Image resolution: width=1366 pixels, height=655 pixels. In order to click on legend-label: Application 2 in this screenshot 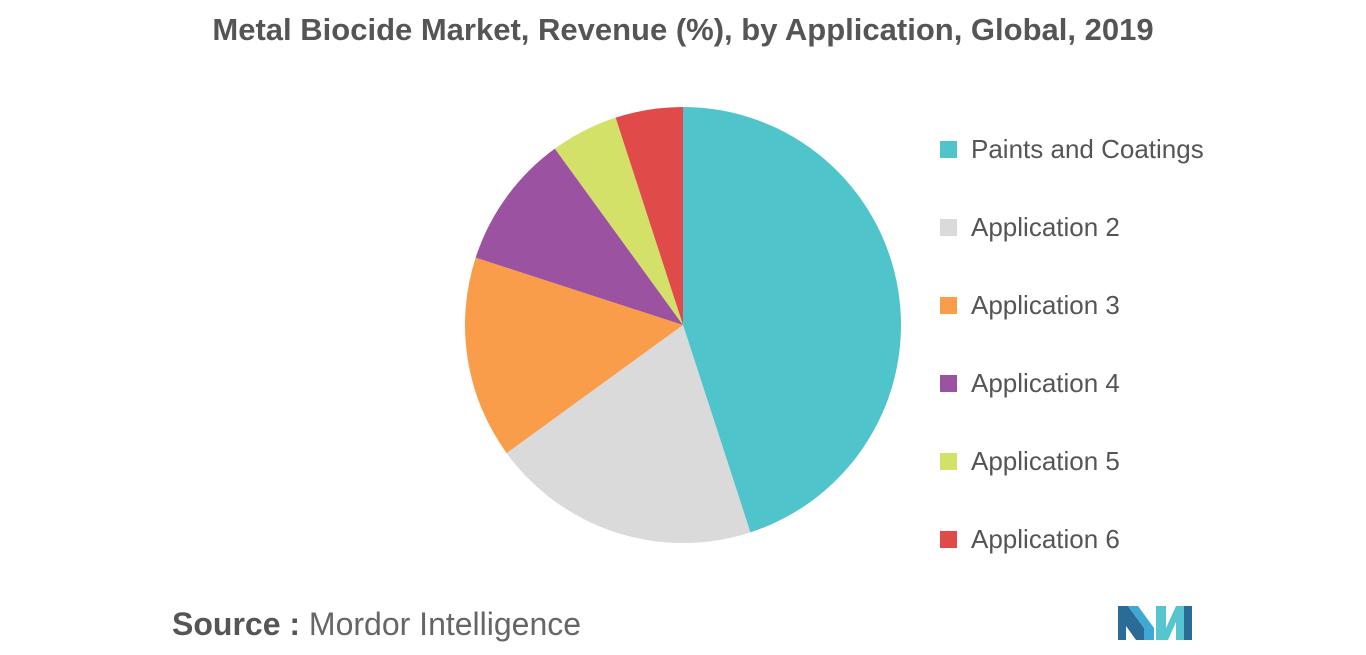, I will do `click(1045, 226)`.